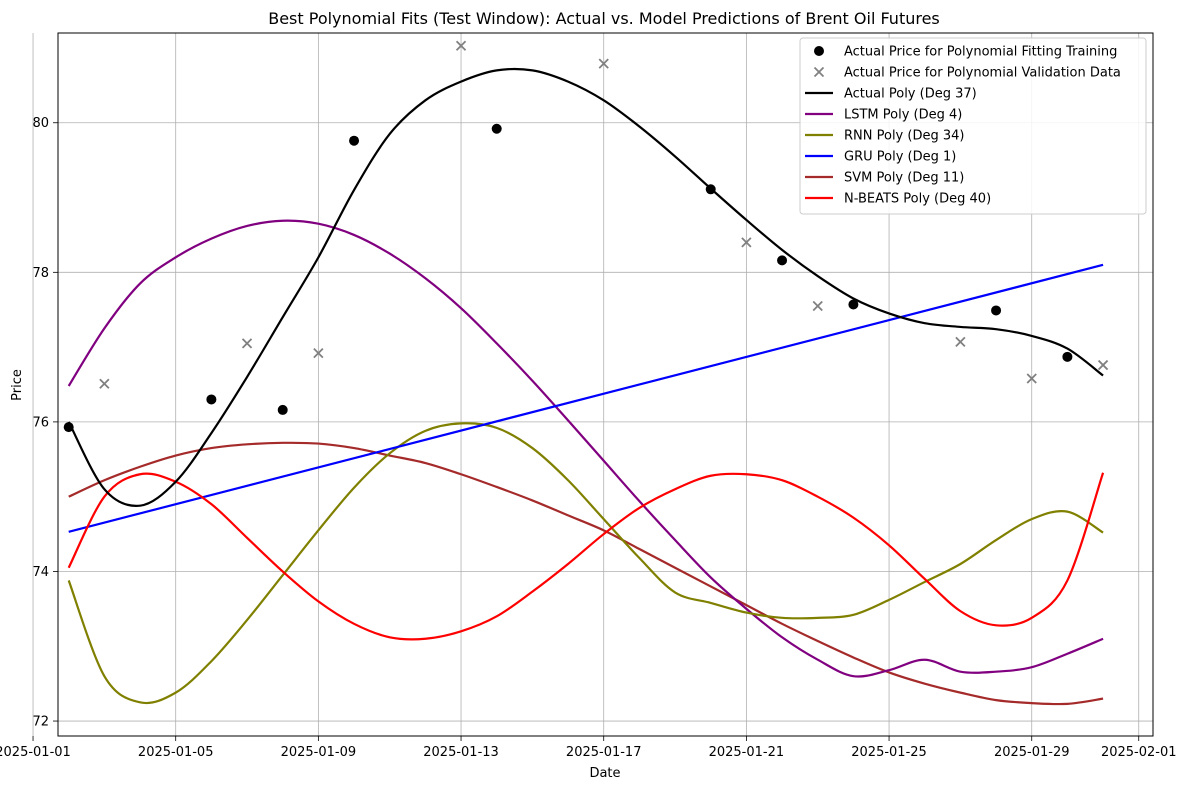 The width and height of the screenshot is (1187, 790). Describe the element at coordinates (40, 572) in the screenshot. I see `y-tick-label: 74` at that location.